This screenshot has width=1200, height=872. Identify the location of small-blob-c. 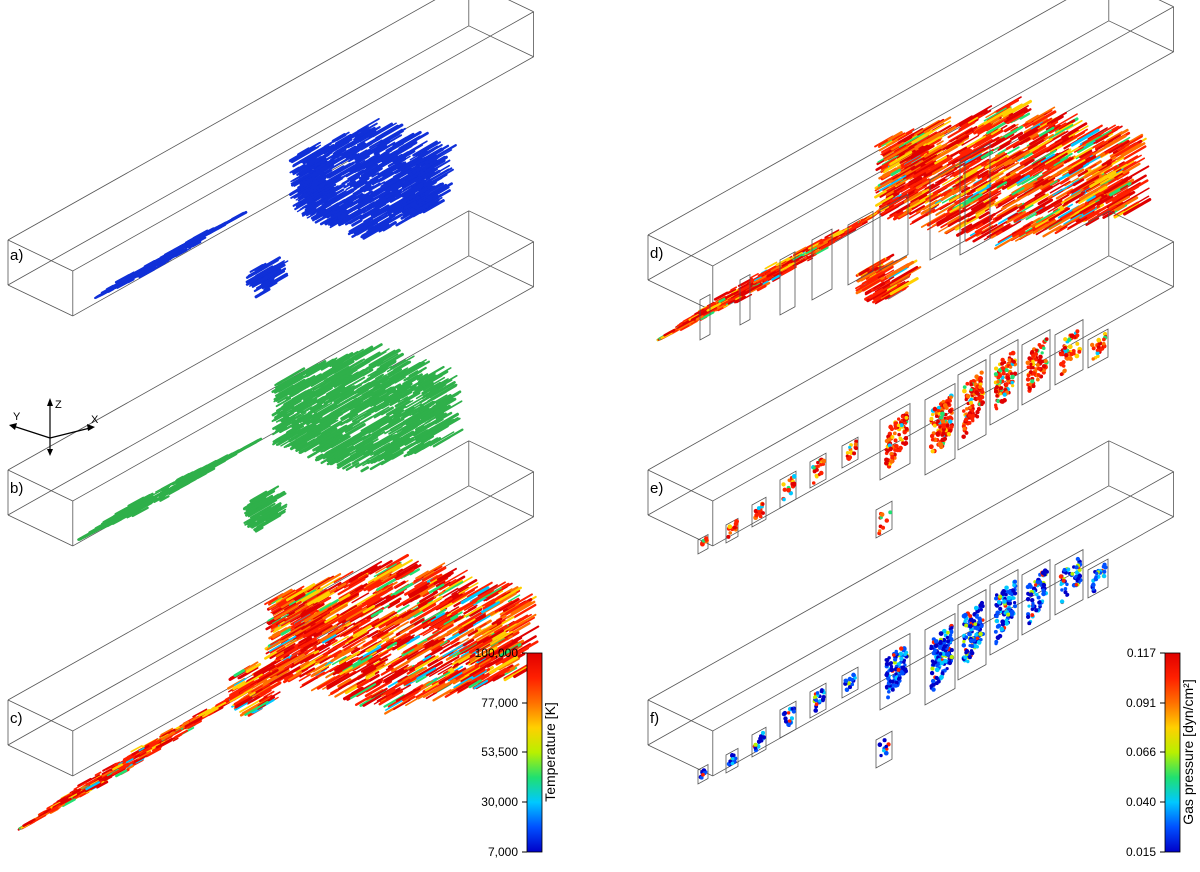
(257, 688).